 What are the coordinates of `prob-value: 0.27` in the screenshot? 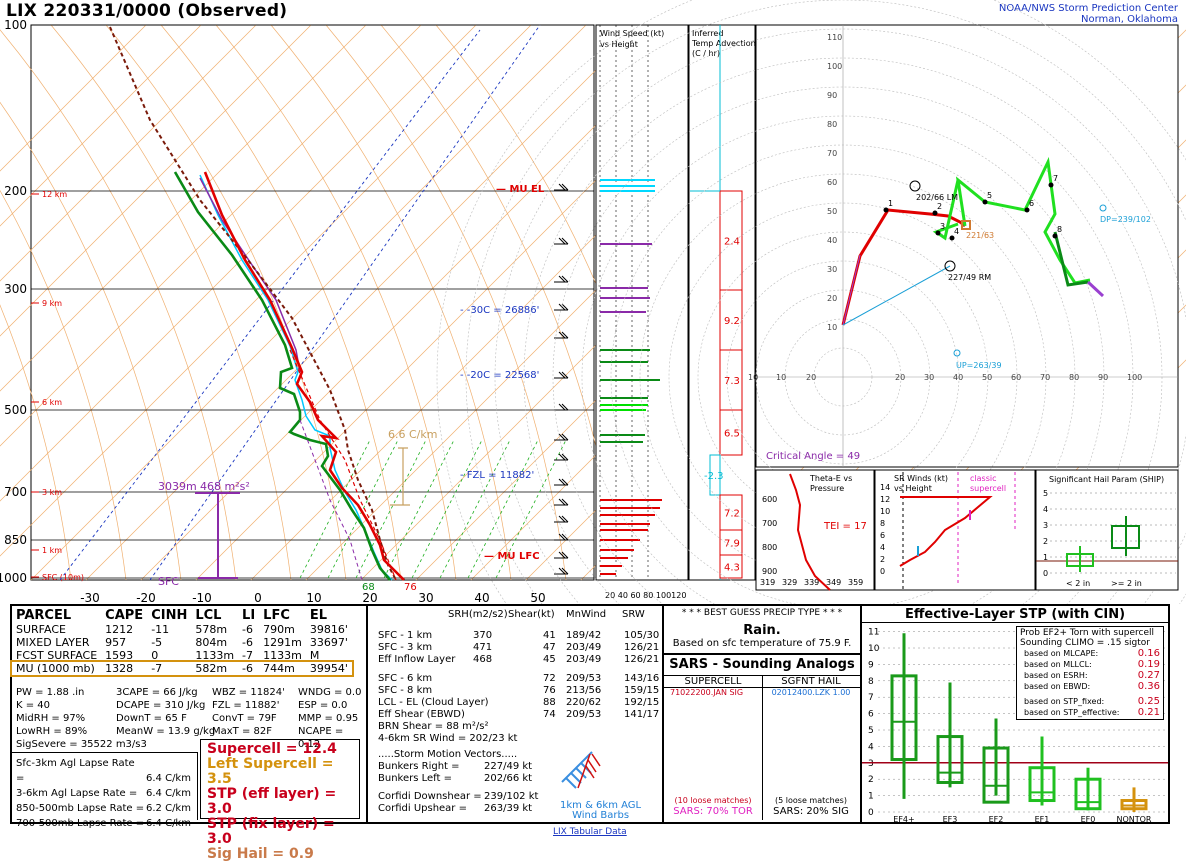 It's located at (1148, 675).